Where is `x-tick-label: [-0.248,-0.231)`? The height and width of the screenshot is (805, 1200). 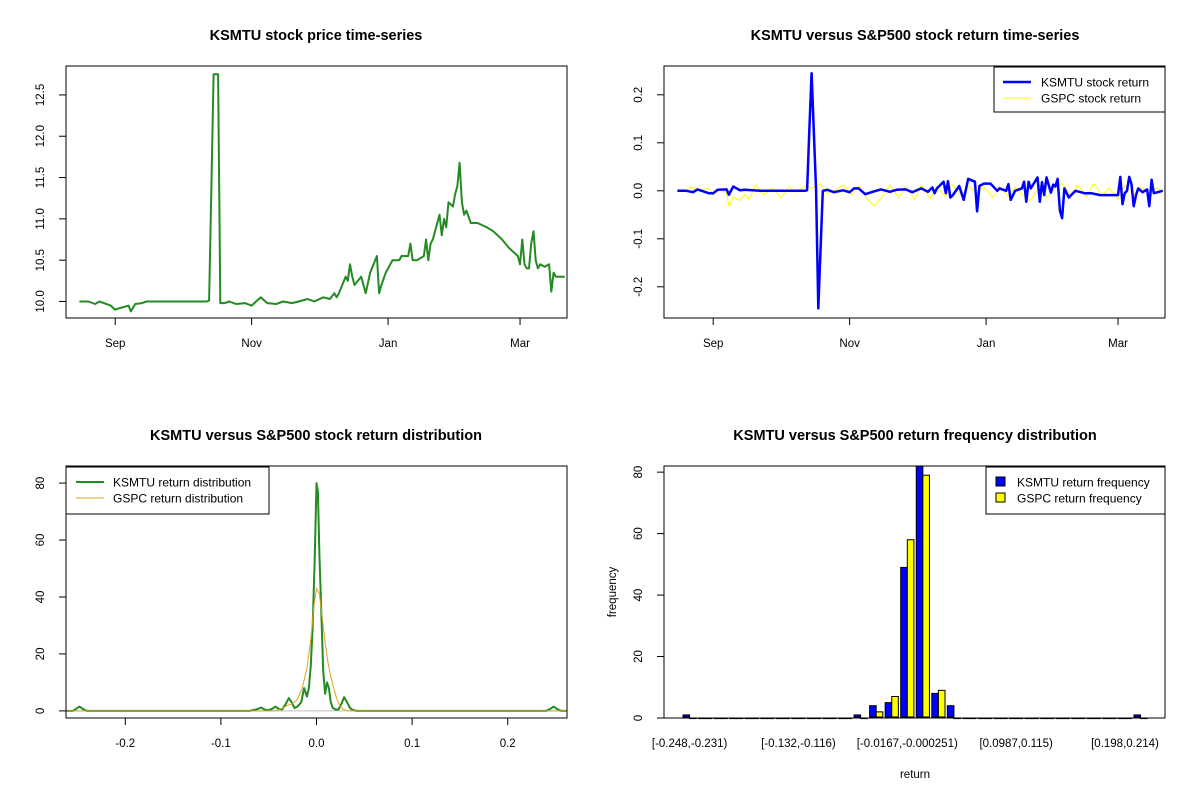
x-tick-label: [-0.248,-0.231) is located at coordinates (690, 744).